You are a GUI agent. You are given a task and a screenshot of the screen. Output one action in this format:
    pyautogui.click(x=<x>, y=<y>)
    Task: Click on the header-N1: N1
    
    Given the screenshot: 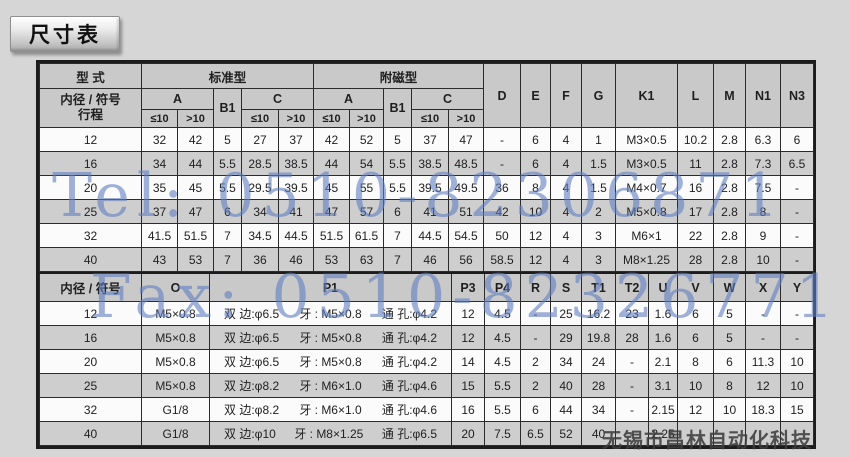 What is the action you would take?
    pyautogui.click(x=763, y=95)
    